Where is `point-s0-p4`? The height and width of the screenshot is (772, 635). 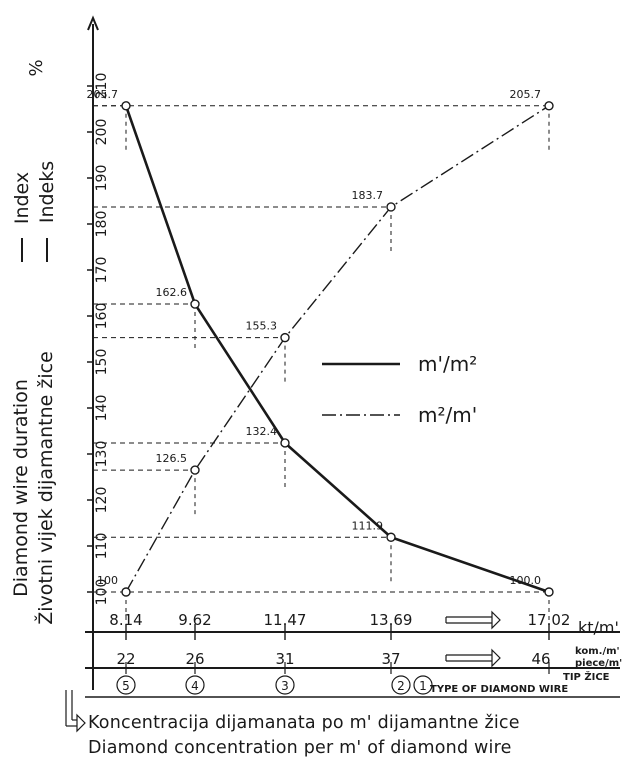
point-s0-p4 is located at coordinates (549, 592).